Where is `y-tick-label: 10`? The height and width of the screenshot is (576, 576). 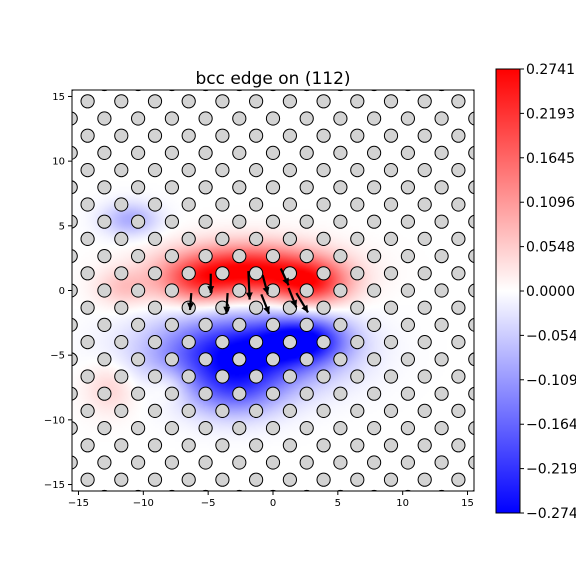 y-tick-label: 10 is located at coordinates (58, 162).